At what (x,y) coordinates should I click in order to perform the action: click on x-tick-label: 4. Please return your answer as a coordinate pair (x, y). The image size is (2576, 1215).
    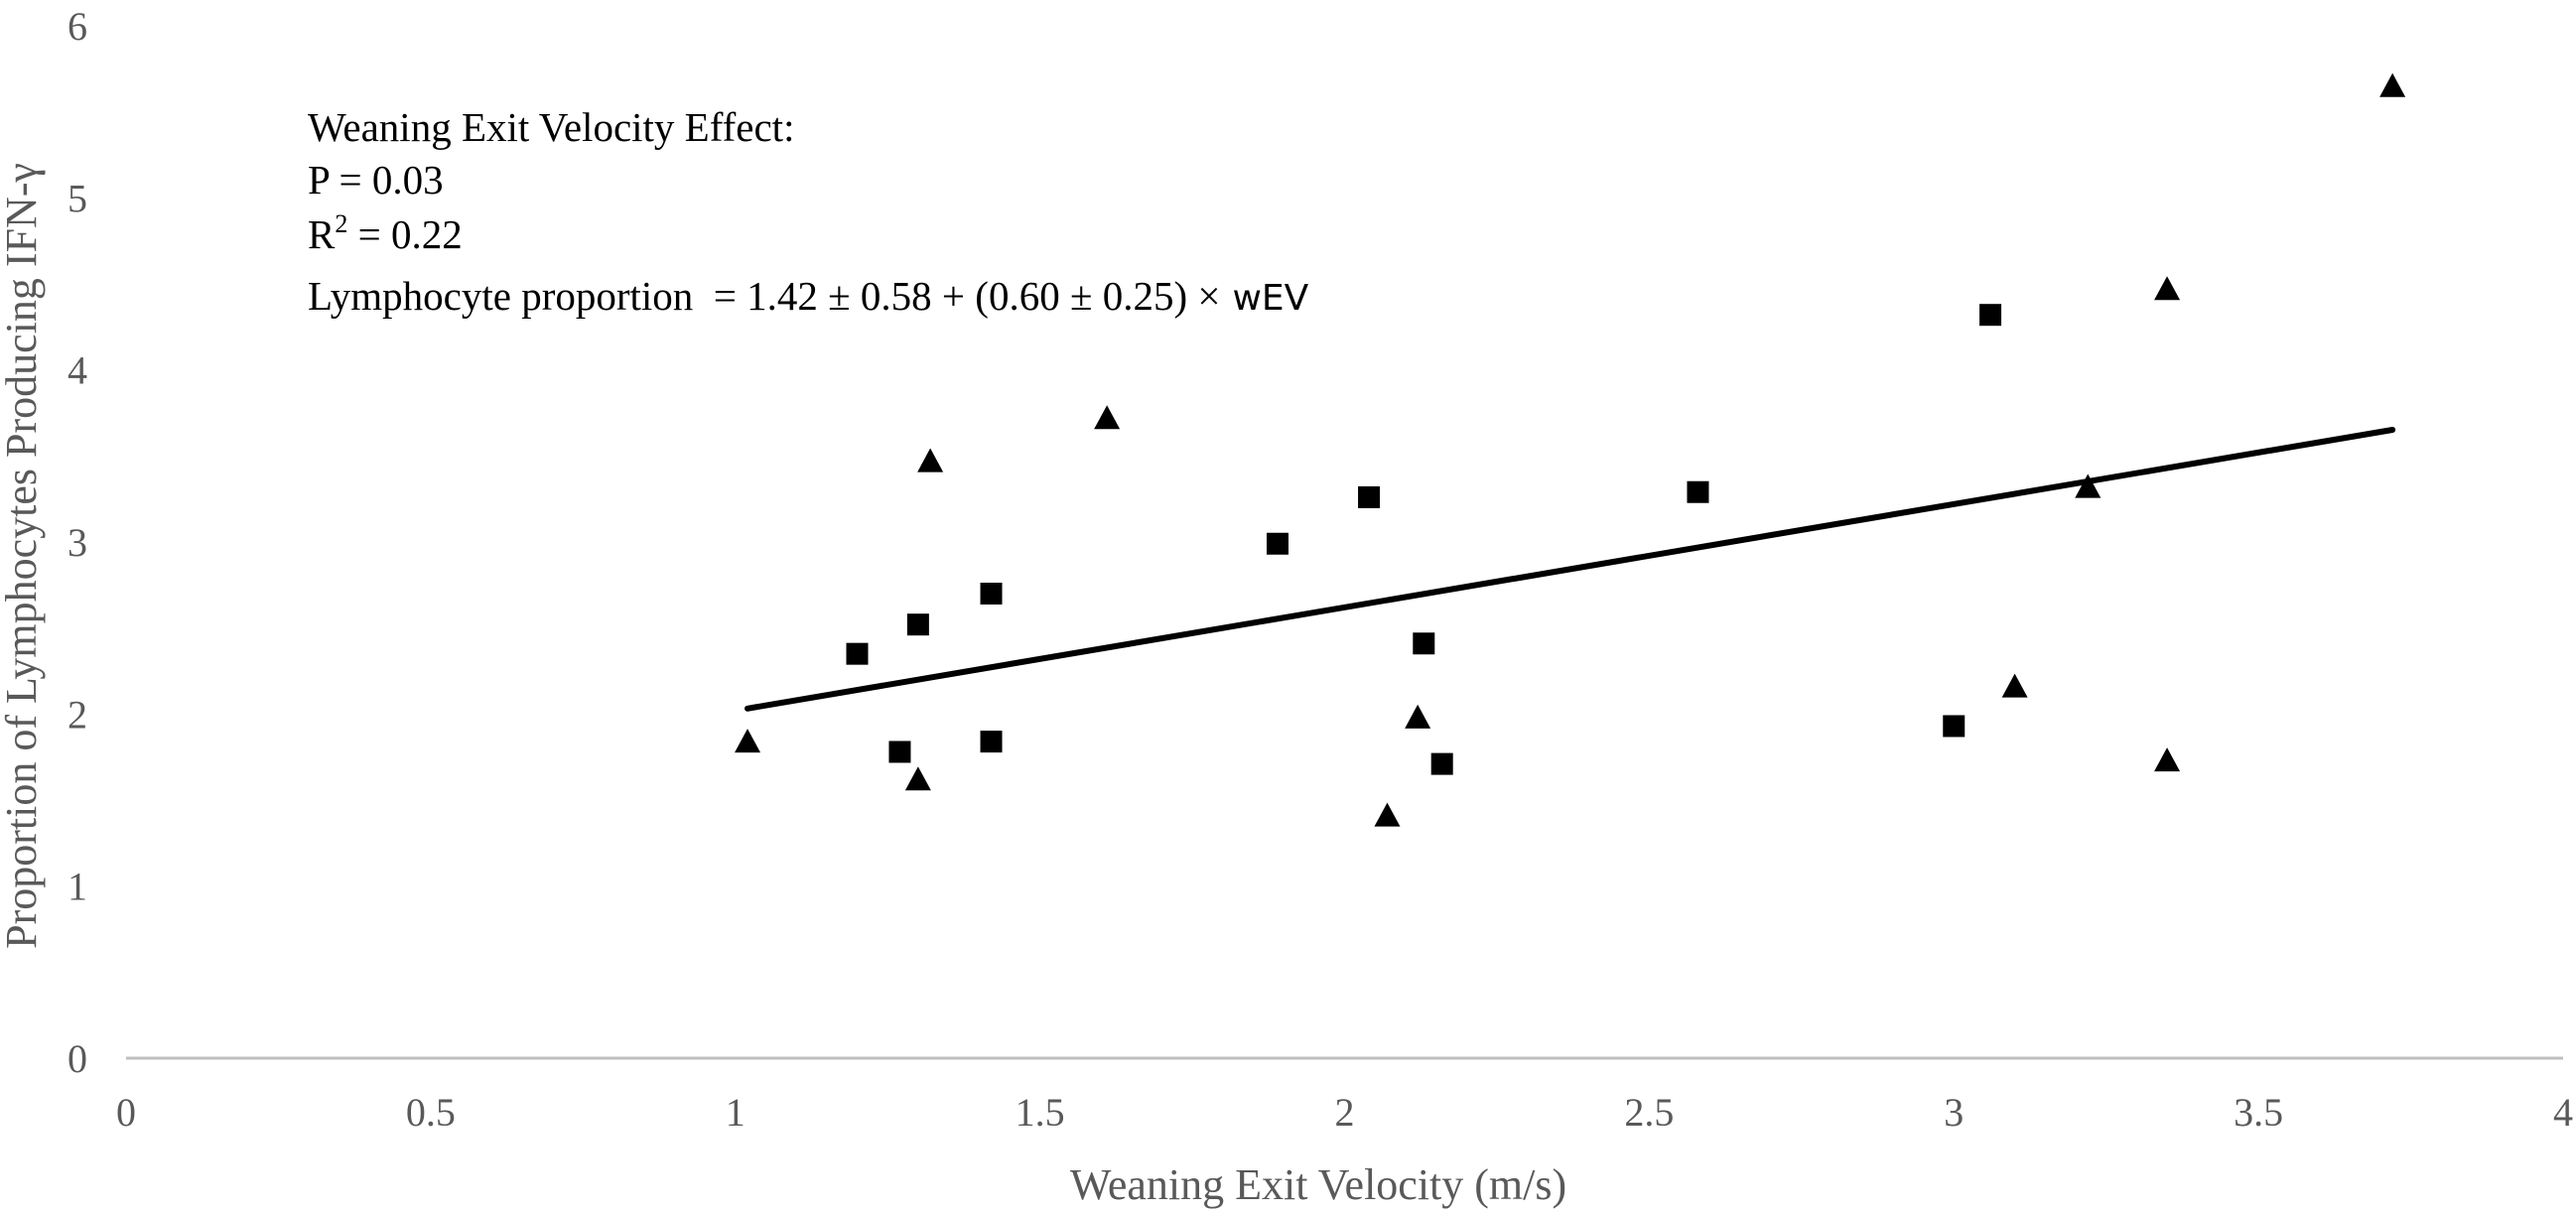
    Looking at the image, I should click on (2563, 1112).